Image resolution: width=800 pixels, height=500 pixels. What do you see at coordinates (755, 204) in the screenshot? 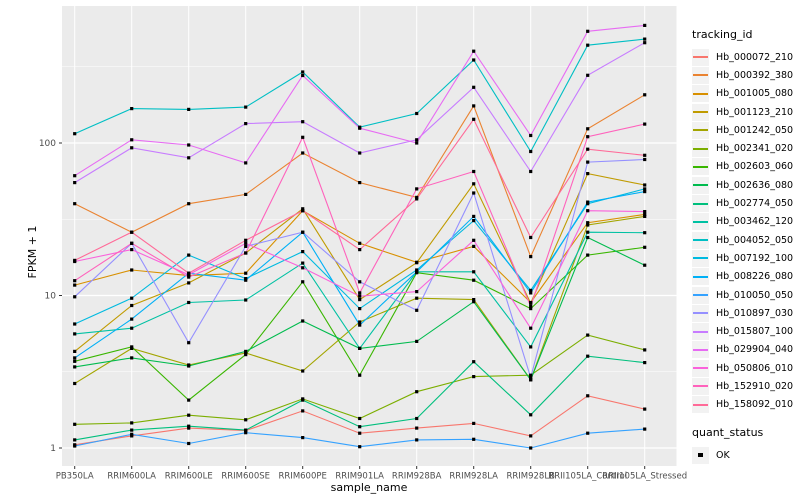
I see `legend-item-label: Hb_002774_050` at bounding box center [755, 204].